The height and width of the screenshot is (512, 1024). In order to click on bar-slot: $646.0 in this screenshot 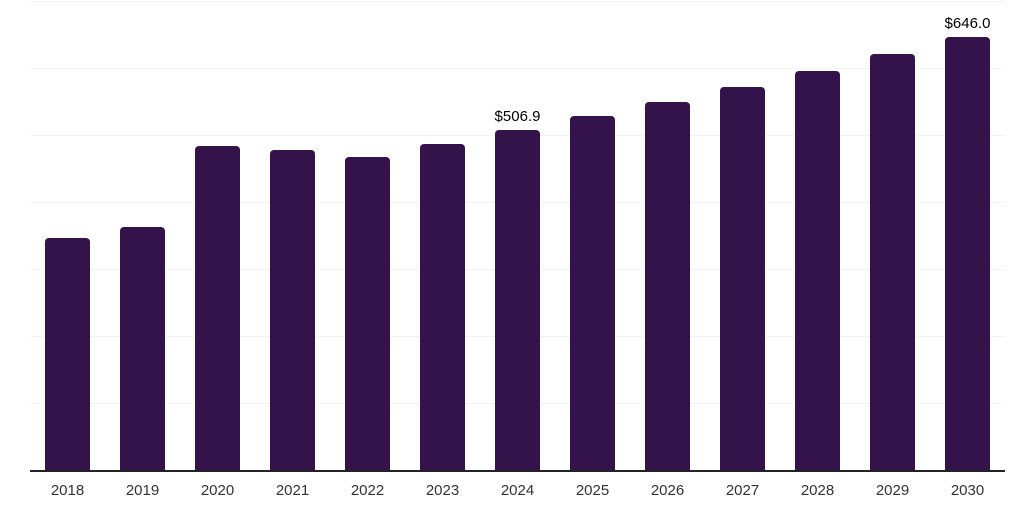, I will do `click(967, 235)`.